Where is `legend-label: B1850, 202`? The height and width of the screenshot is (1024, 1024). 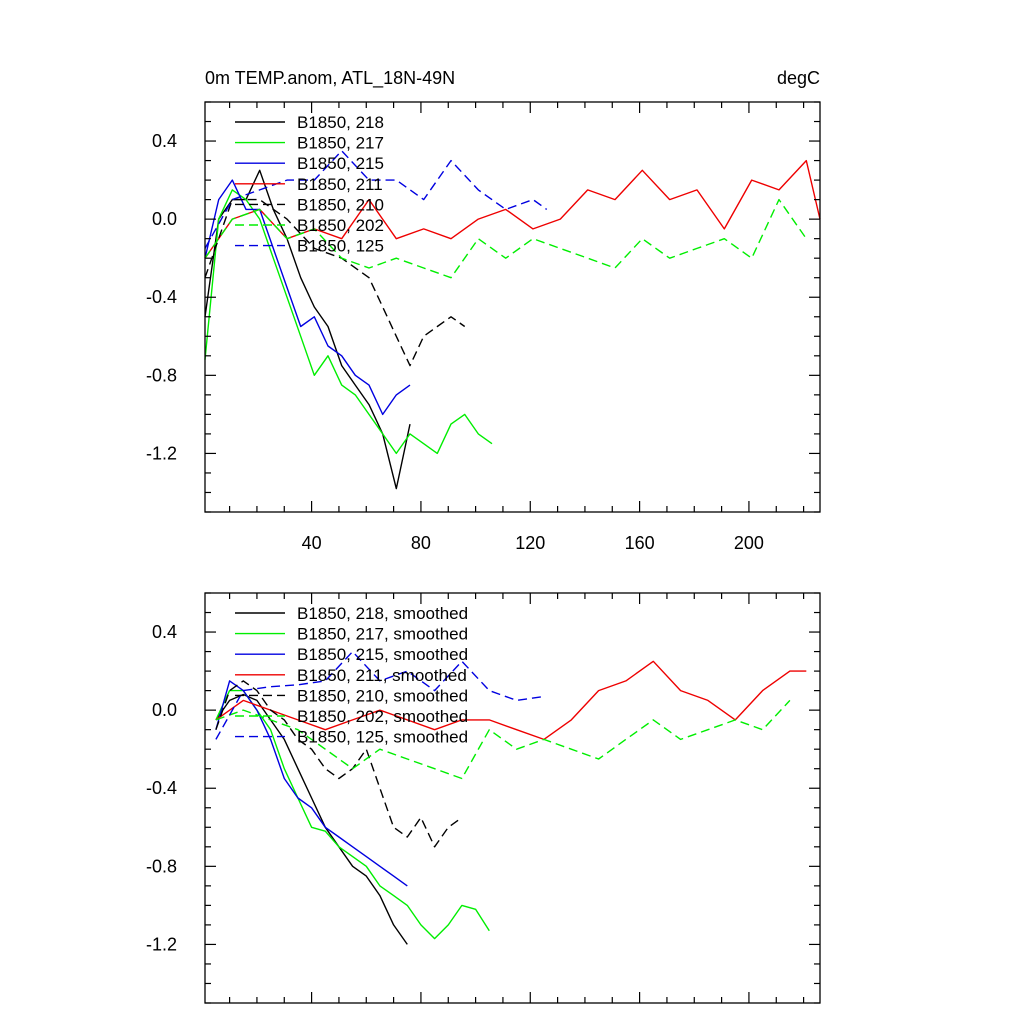 legend-label: B1850, 202 is located at coordinates (340, 225).